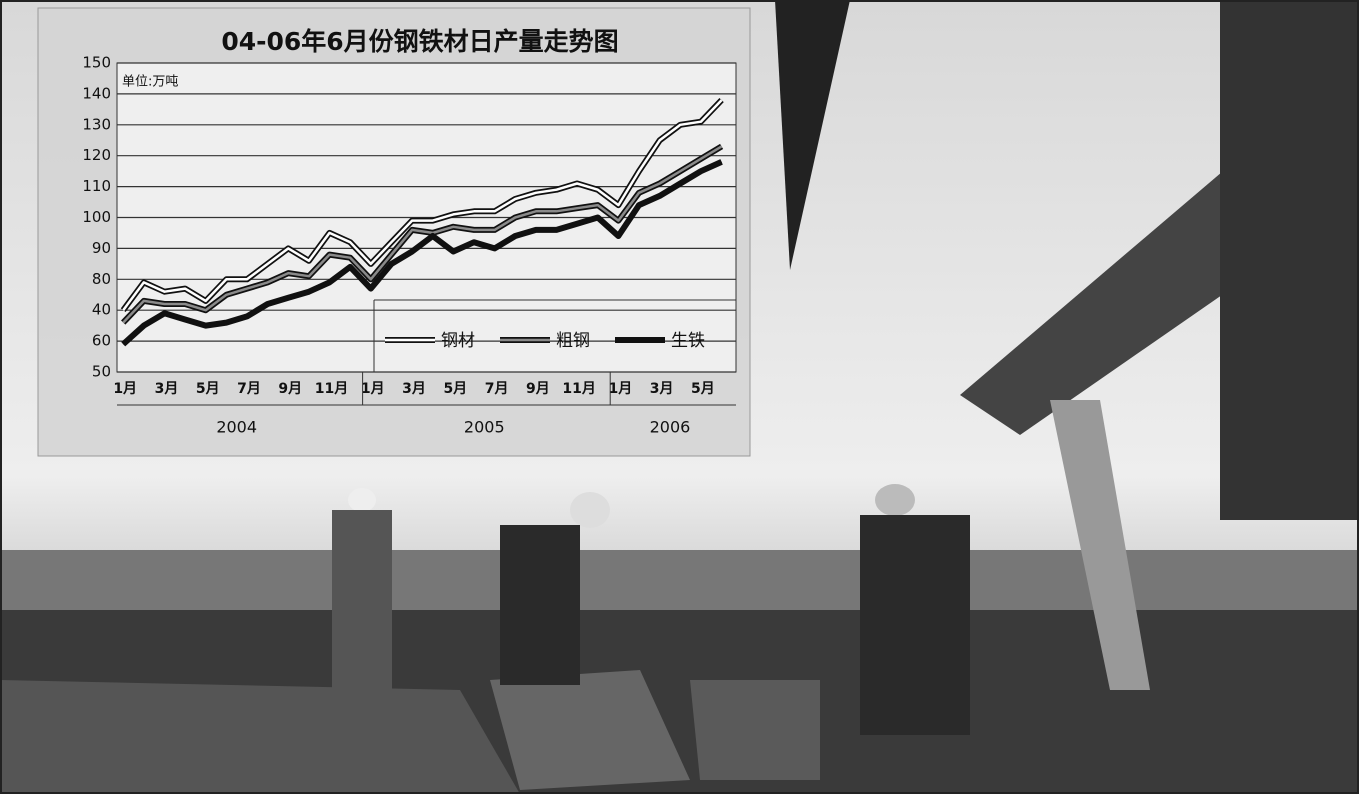  Describe the element at coordinates (101, 310) in the screenshot. I see `y-tick-label: 40` at that location.